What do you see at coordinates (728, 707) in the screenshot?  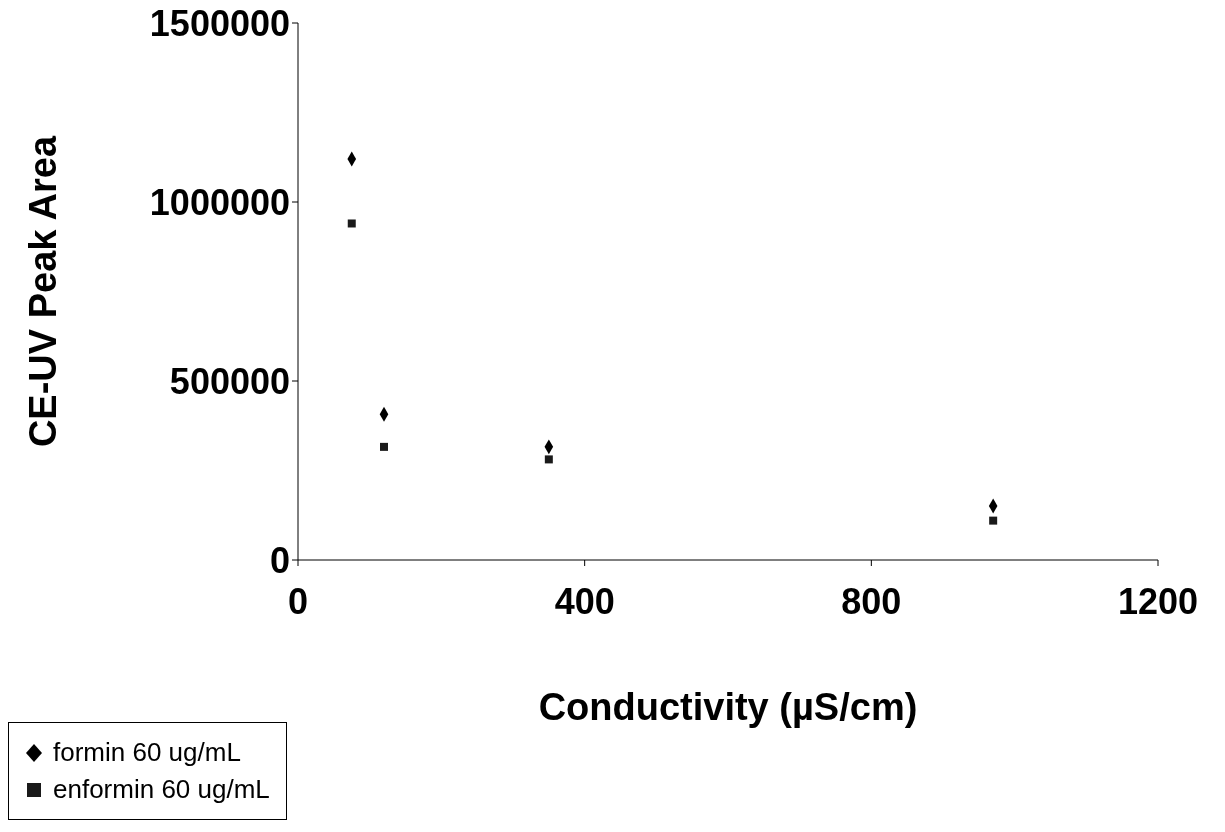 I see `x-axis-title: Conductivity (µS/cm)` at bounding box center [728, 707].